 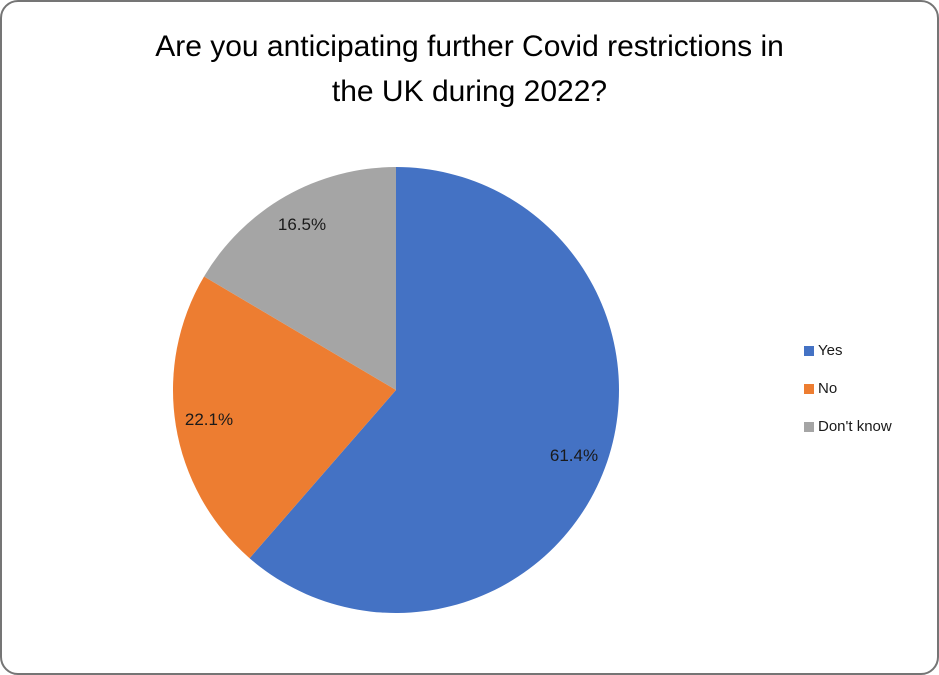 What do you see at coordinates (300, 278) in the screenshot?
I see `pie-slice-don-t-know` at bounding box center [300, 278].